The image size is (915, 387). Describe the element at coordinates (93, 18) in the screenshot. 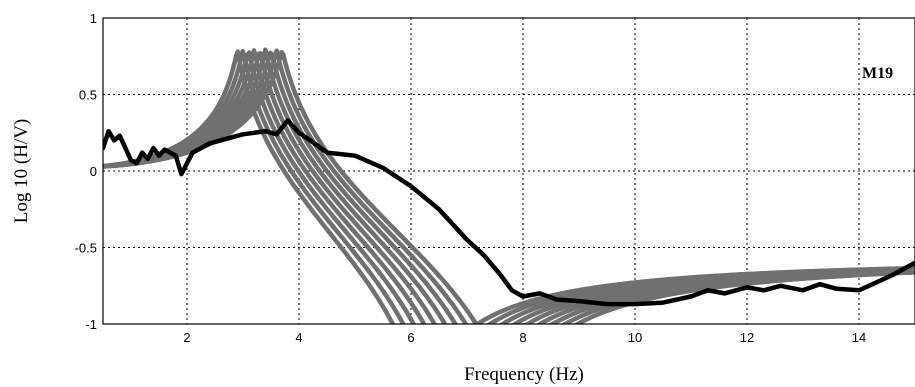

I see `y-tick-label: 1` at that location.